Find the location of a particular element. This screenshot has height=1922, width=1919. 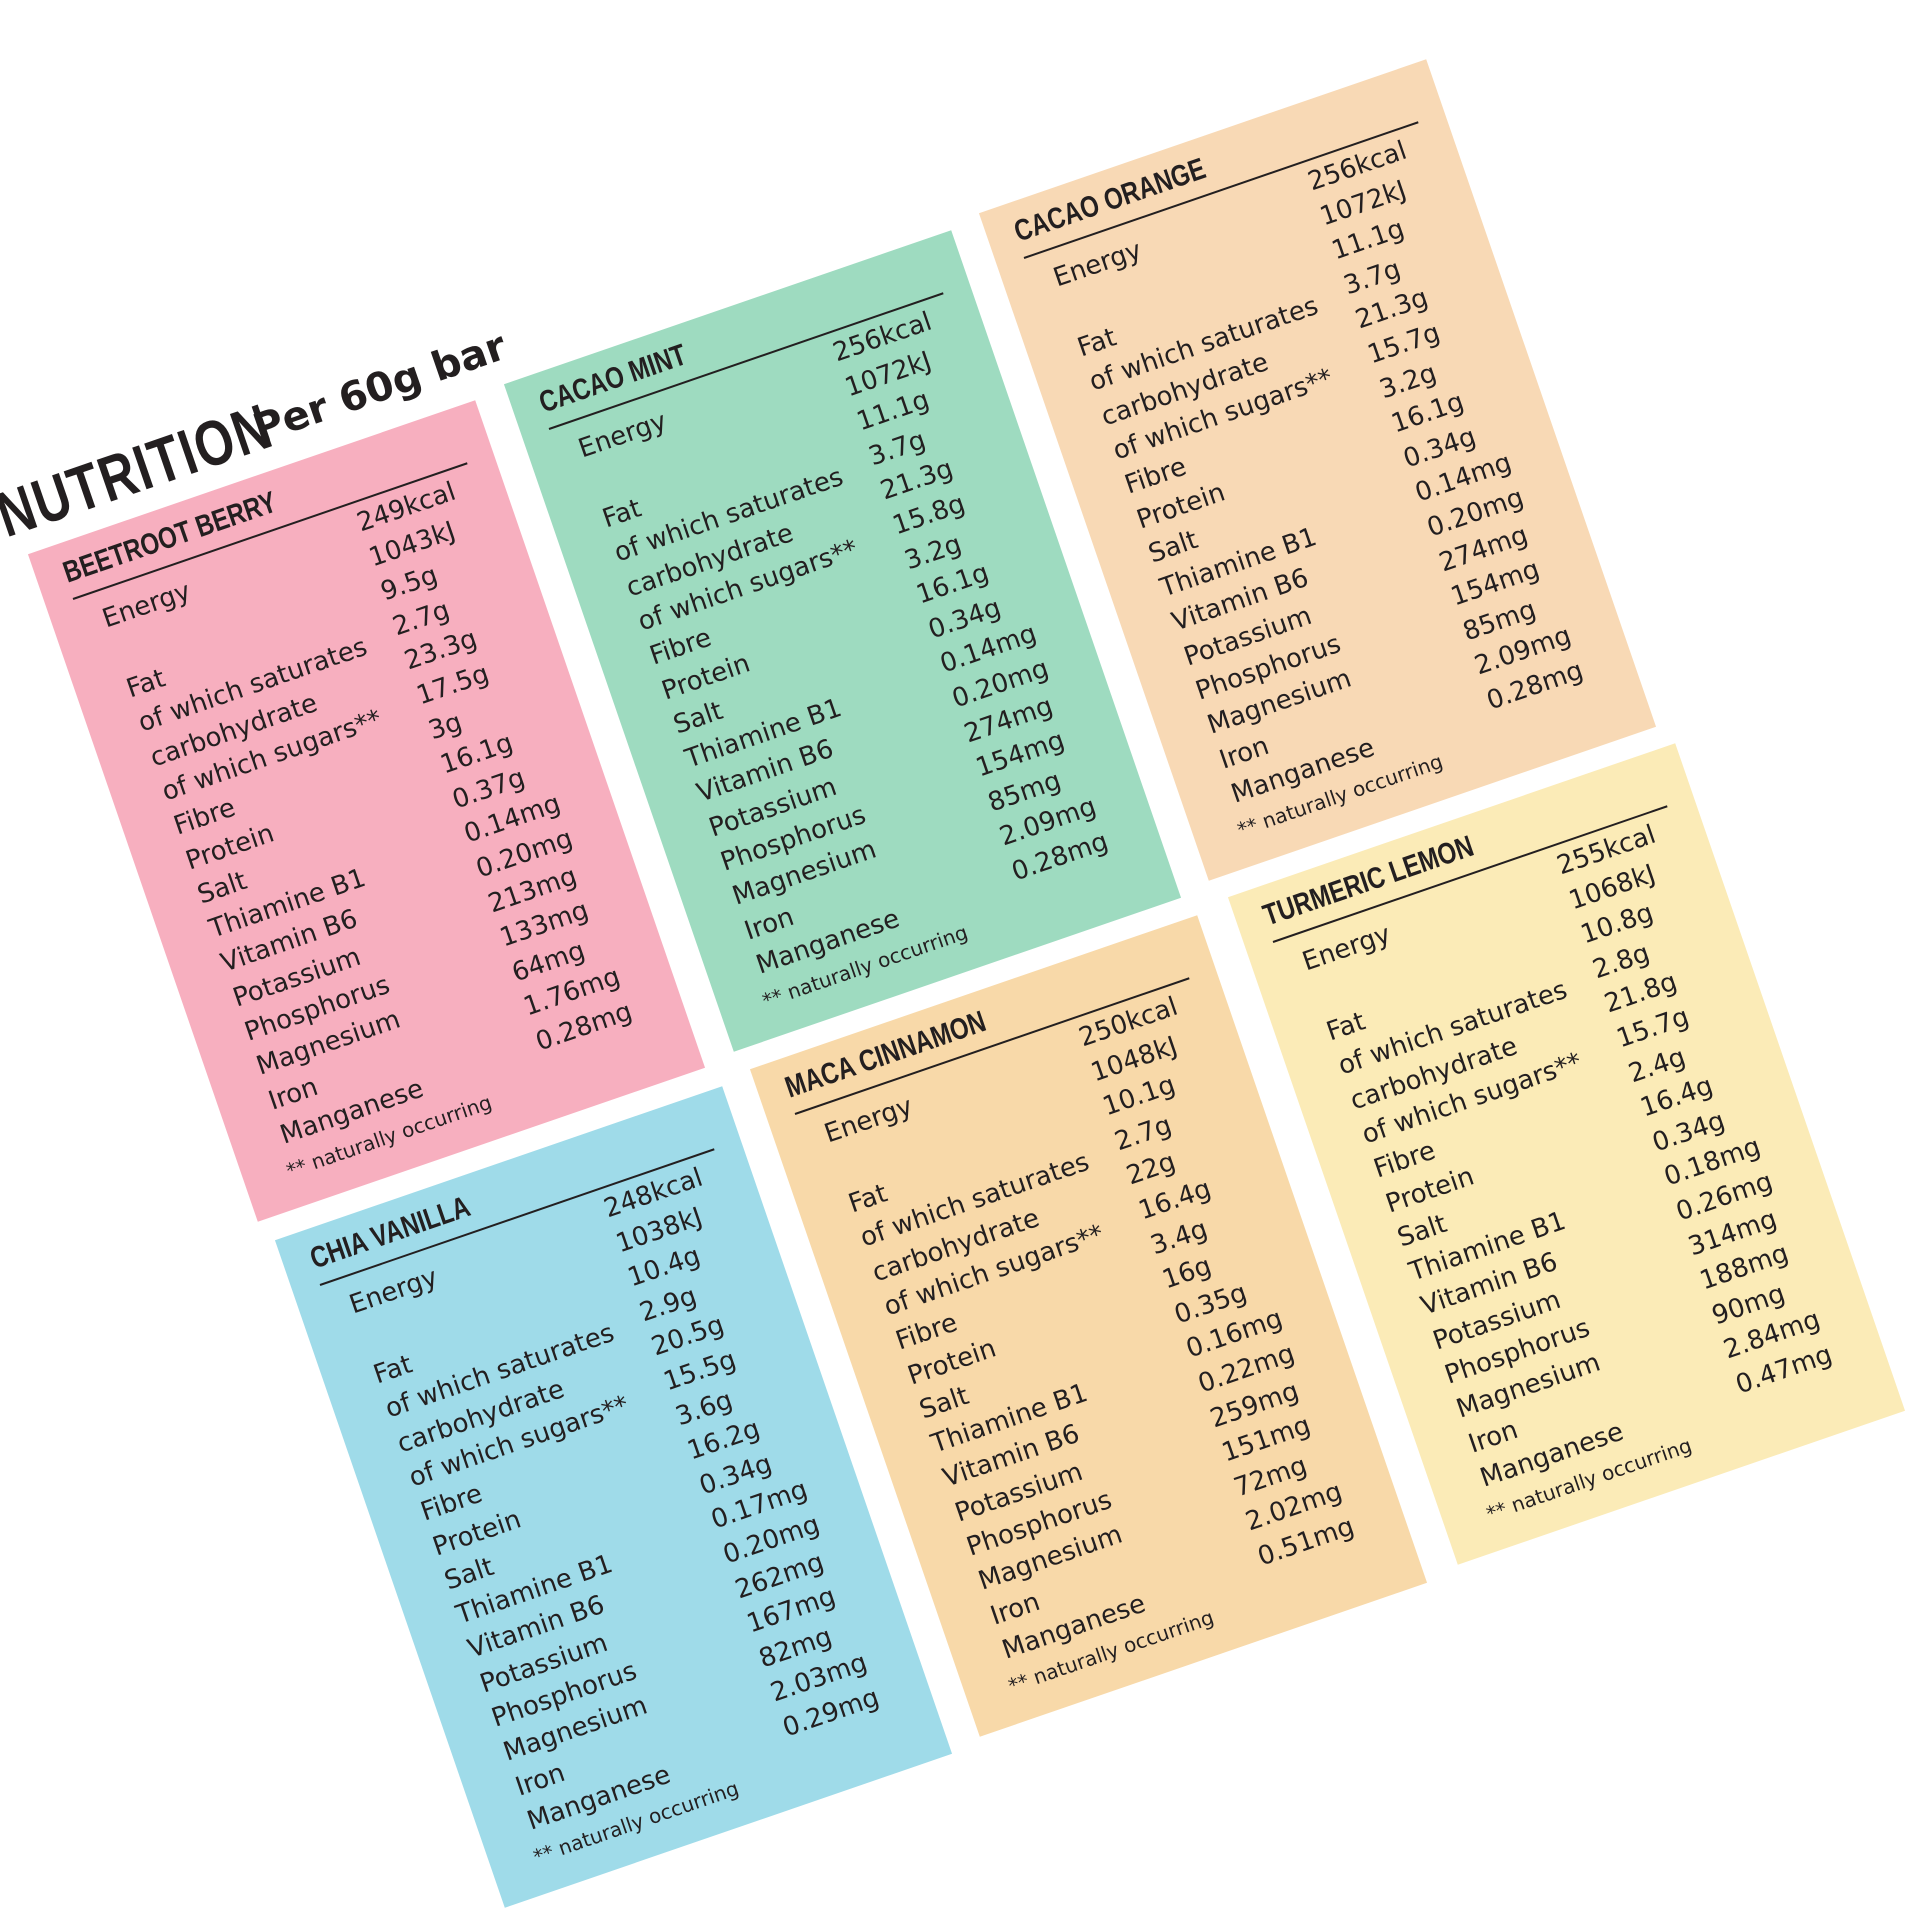

card-title: CHIA VANILLA is located at coordinates (390, 1233).